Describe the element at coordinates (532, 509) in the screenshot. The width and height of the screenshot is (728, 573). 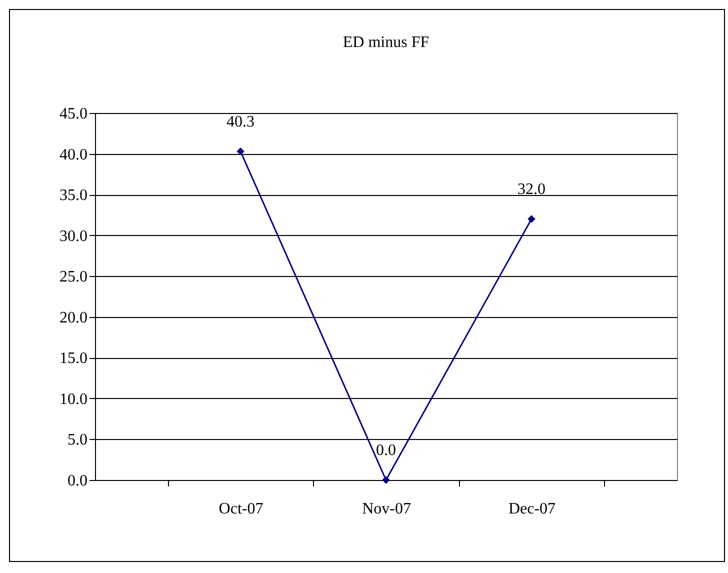
I see `x-tick-label: Dec-07` at that location.